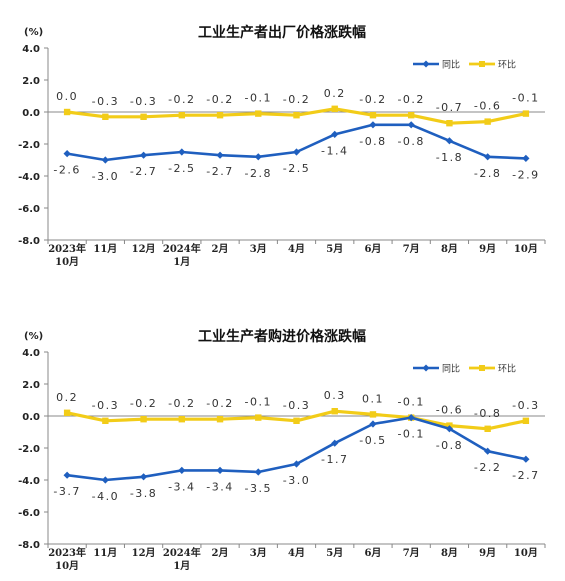 The height and width of the screenshot is (581, 565). What do you see at coordinates (31, 49) in the screenshot?
I see `y-tick-label: 4.0` at bounding box center [31, 49].